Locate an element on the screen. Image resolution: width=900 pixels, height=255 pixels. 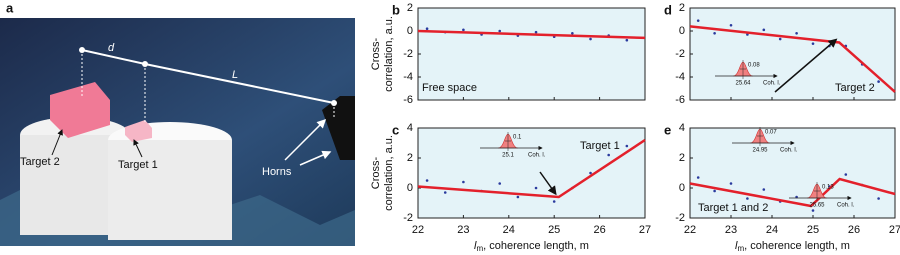
panel-letter: a is located at coordinates (10, 7).